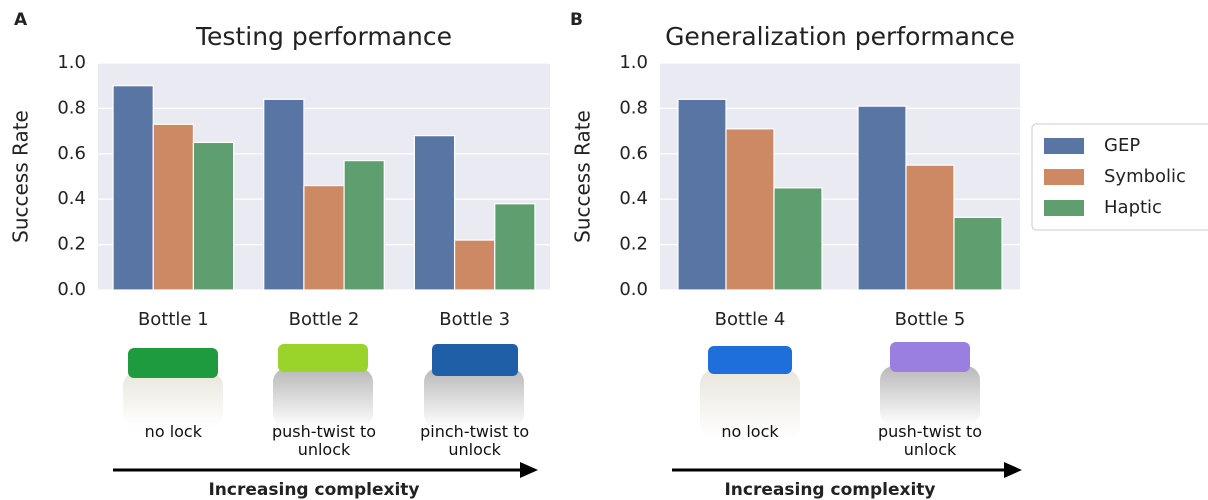  What do you see at coordinates (475, 440) in the screenshot?
I see `bottle-caption: pinch-twist to unlock` at bounding box center [475, 440].